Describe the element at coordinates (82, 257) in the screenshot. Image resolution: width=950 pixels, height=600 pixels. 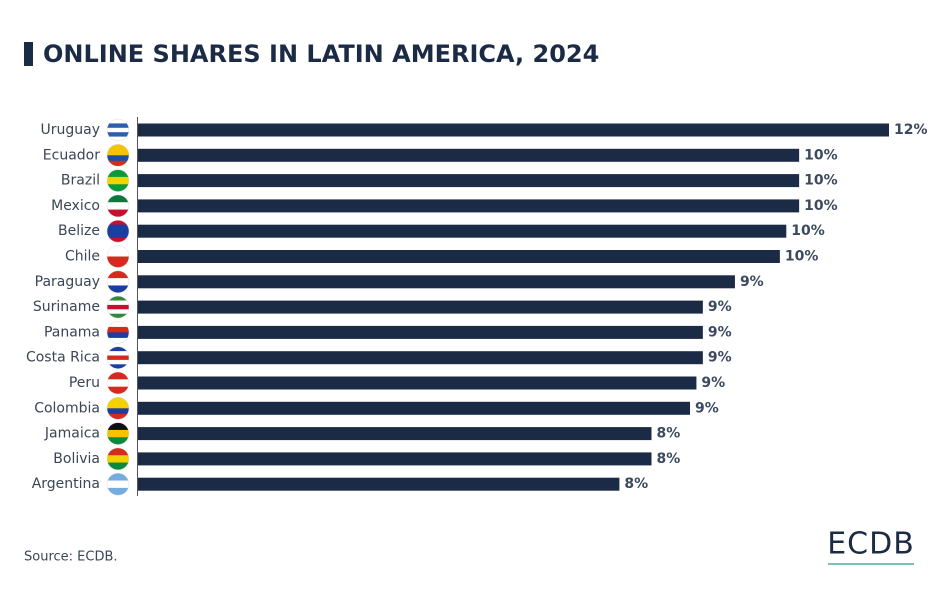
I see `y-tick-label: Chile` at that location.